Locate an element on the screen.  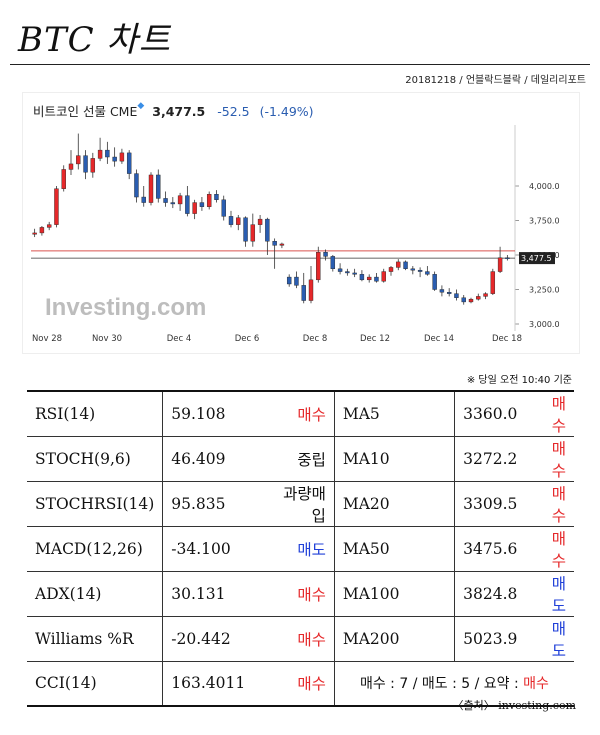
indicator-signal: 매도 is located at coordinates (299, 549).